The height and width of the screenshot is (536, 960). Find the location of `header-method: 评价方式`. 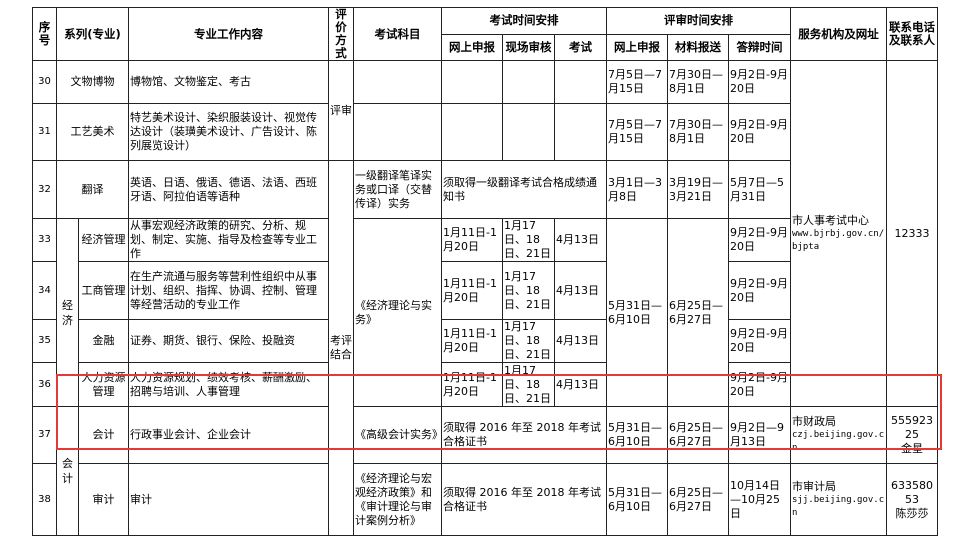

header-method: 评价方式 is located at coordinates (341, 34).